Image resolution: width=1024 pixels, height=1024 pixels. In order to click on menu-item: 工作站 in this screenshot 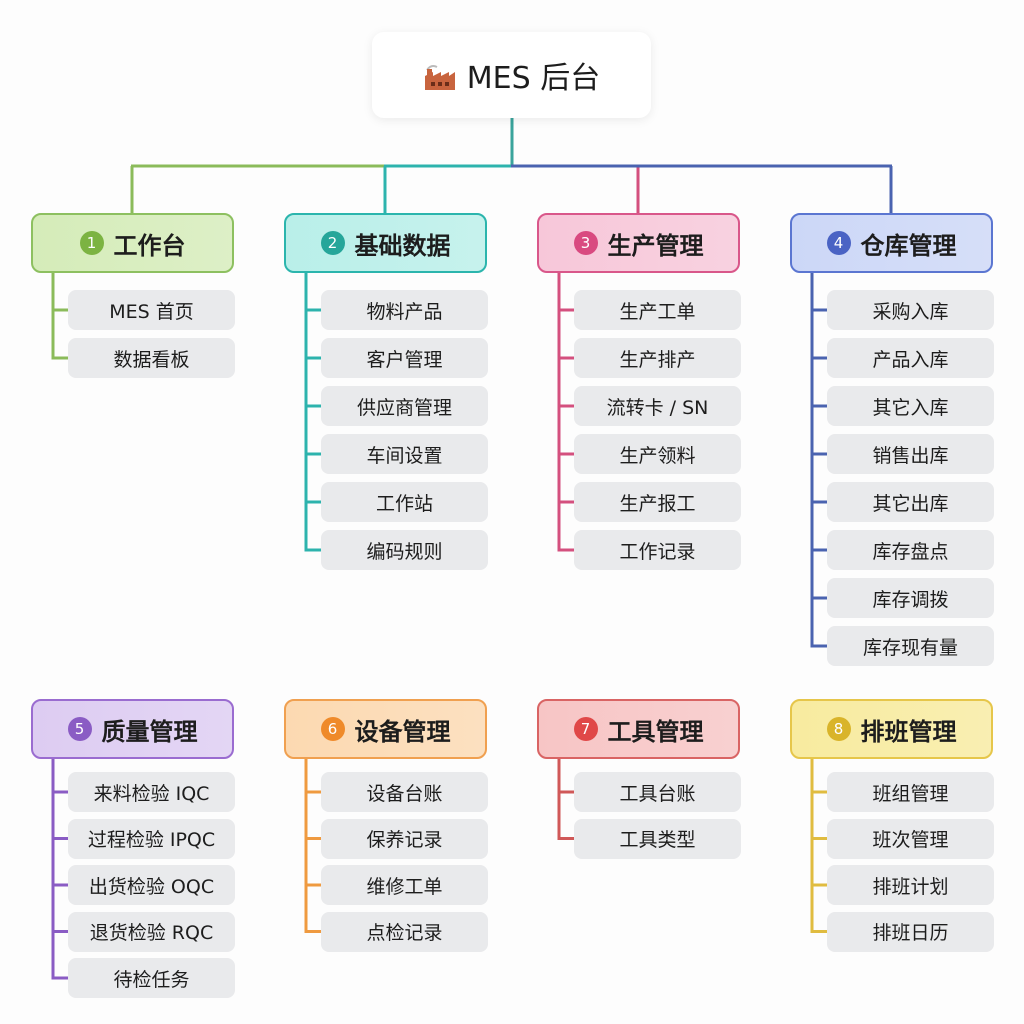, I will do `click(404, 502)`.